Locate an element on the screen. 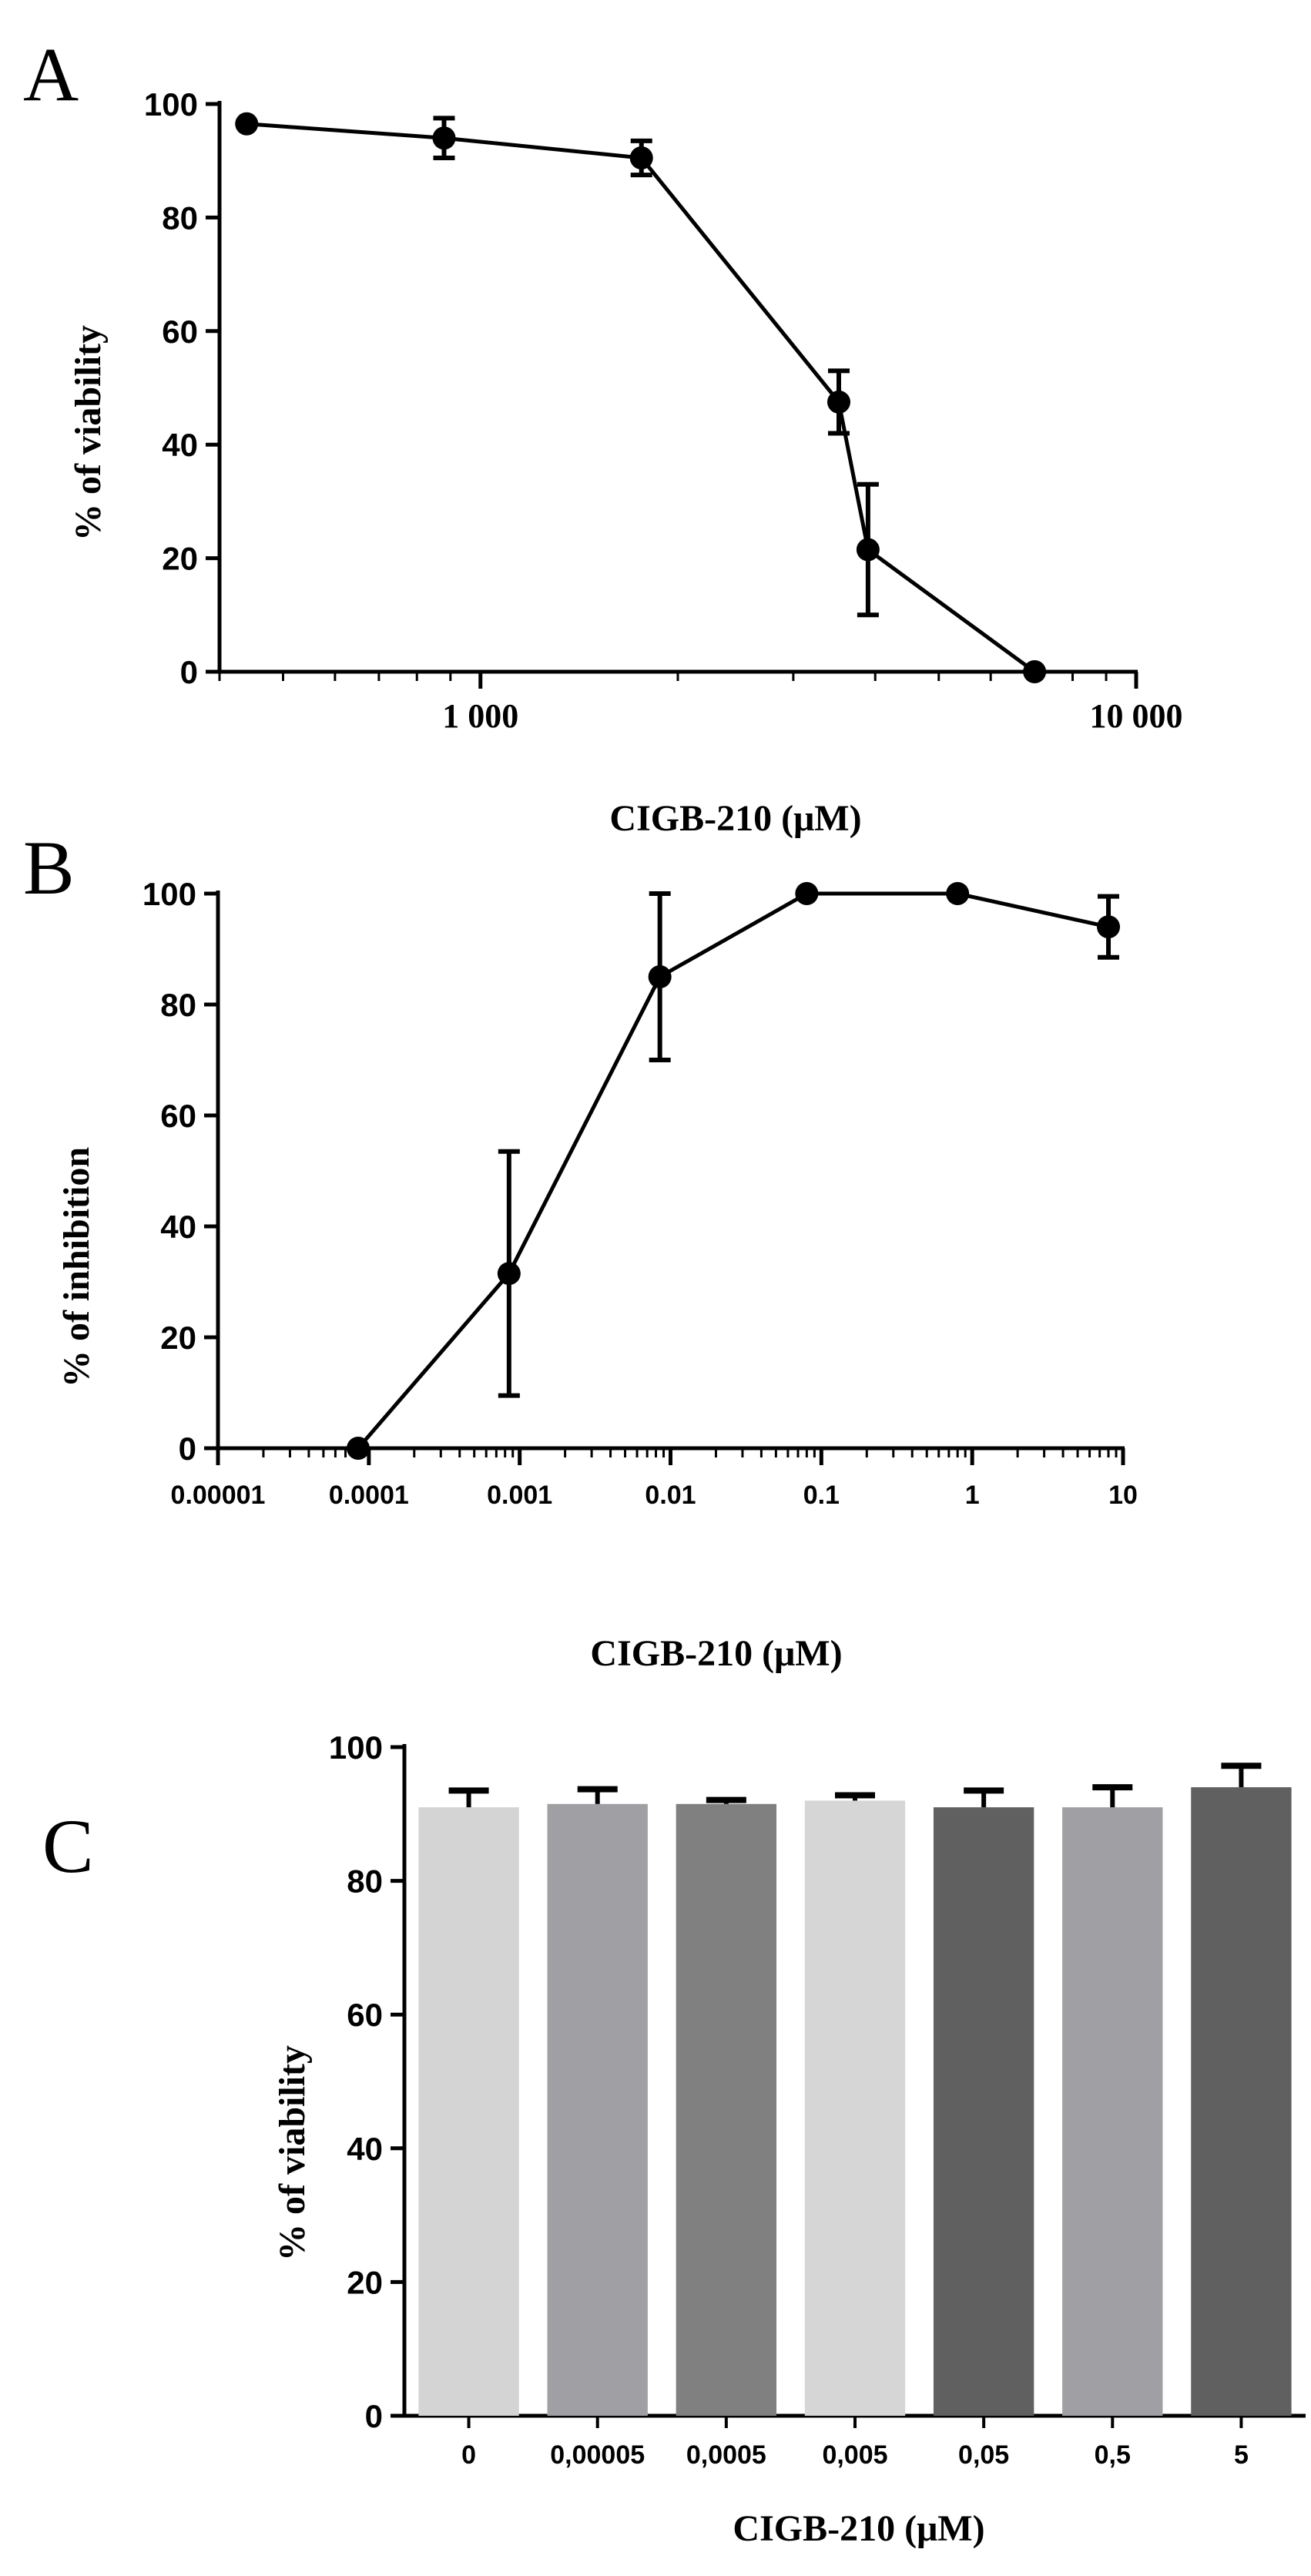 The width and height of the screenshot is (1311, 2576). x-tick-label: 0.01 is located at coordinates (670, 1495).